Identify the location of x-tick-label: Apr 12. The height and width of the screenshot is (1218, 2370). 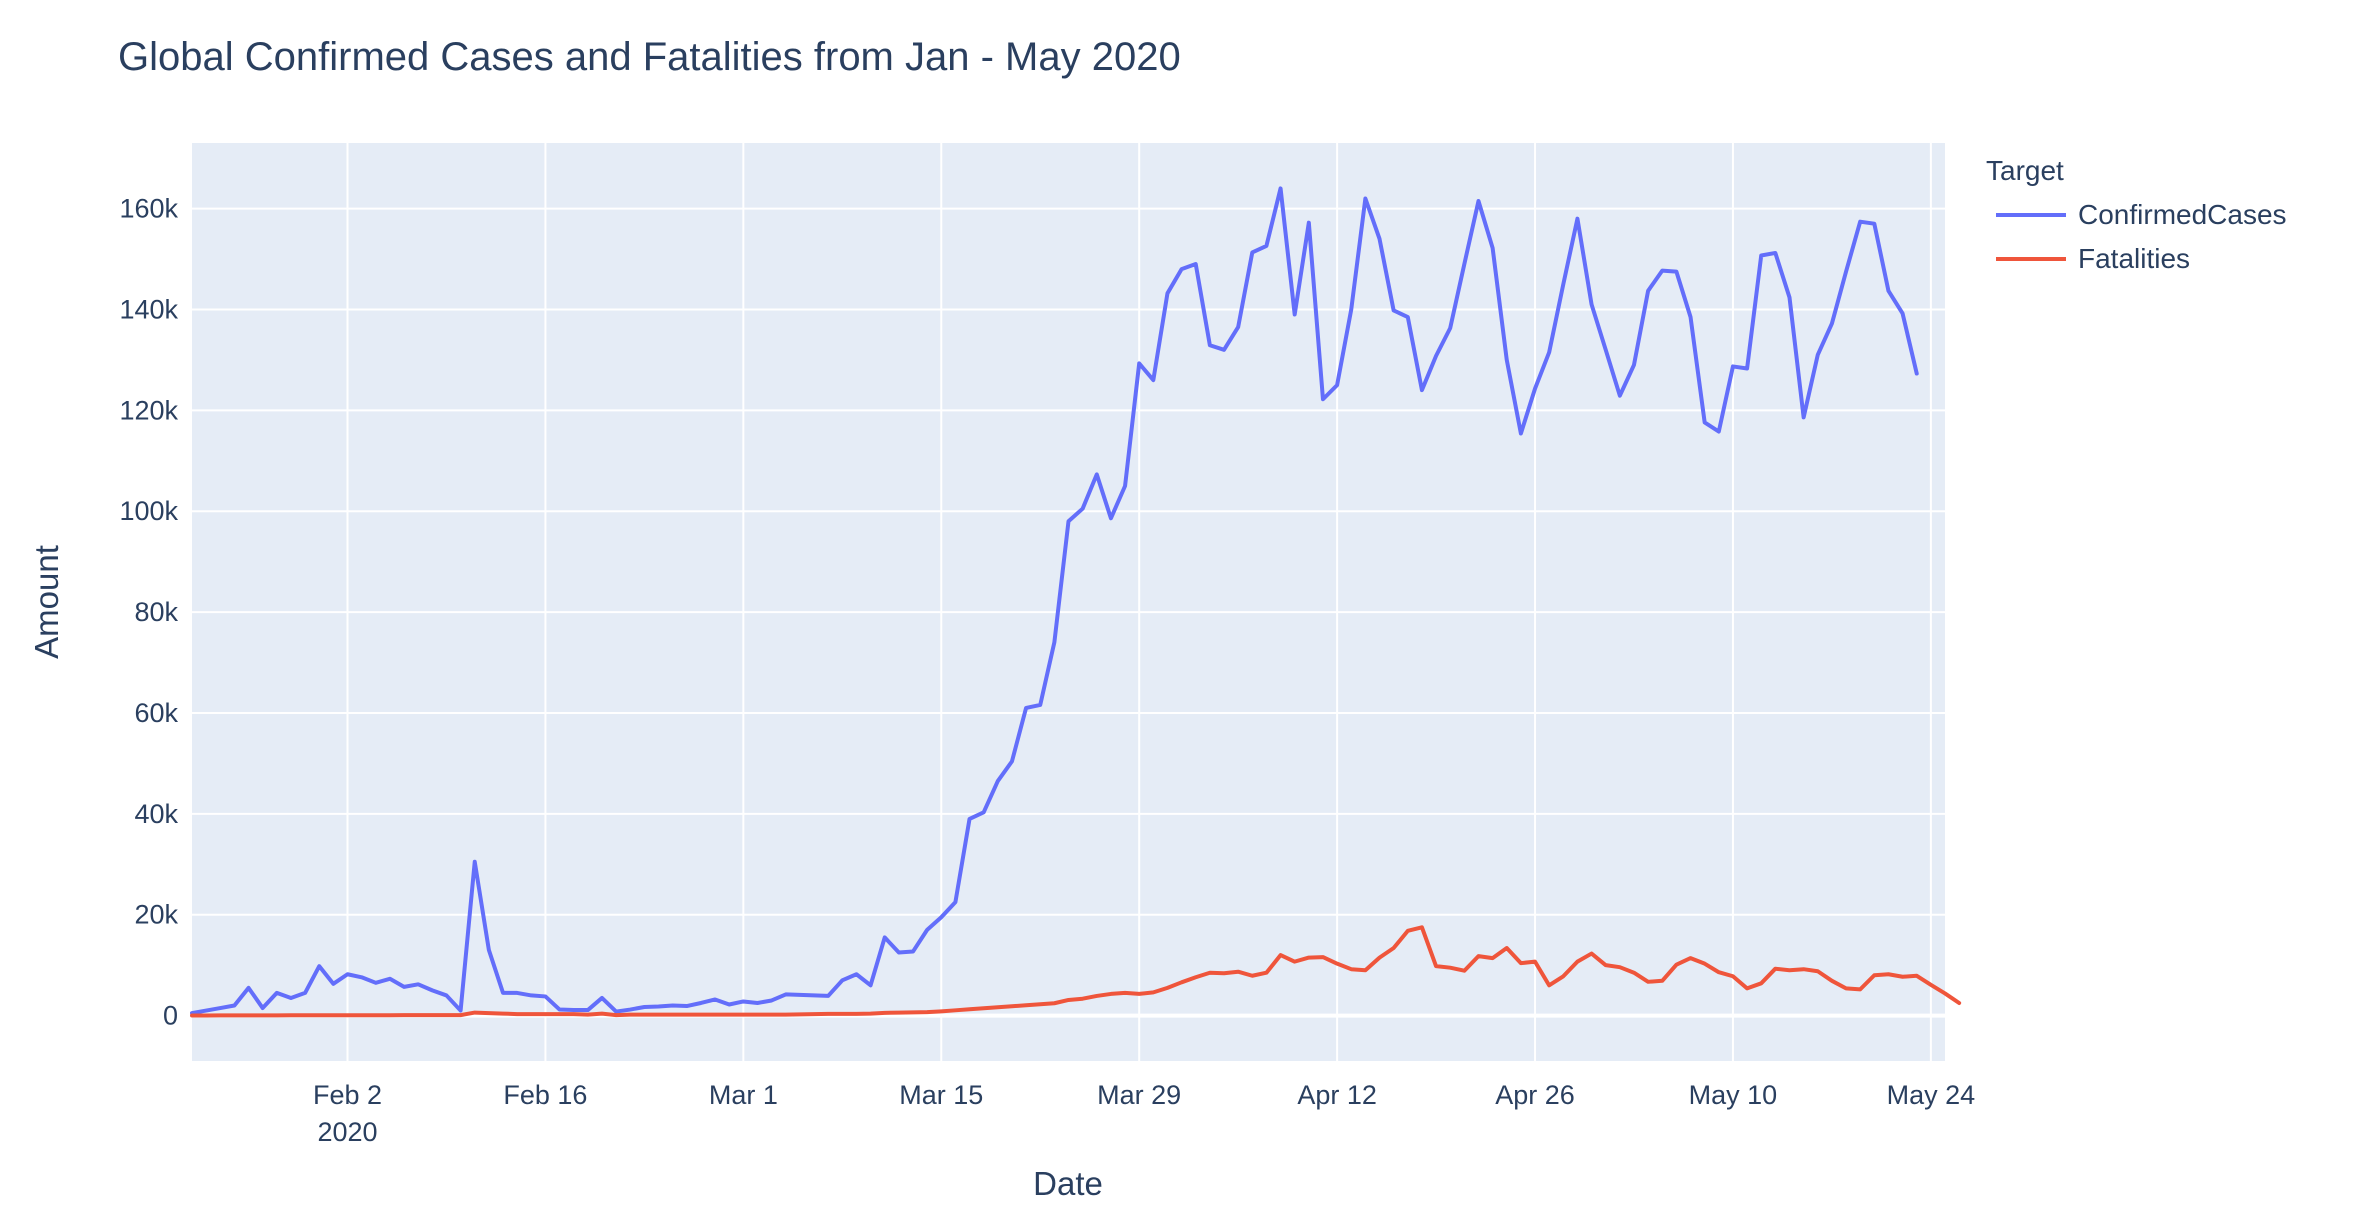
(1337, 1095).